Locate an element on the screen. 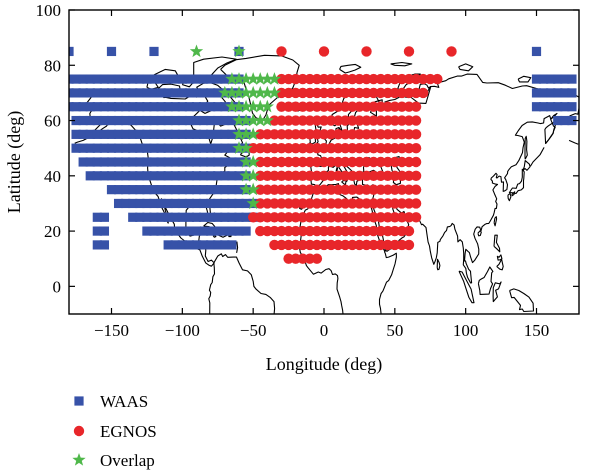 The image size is (600, 471). legend-item-egnos: EGNOS is located at coordinates (115, 431).